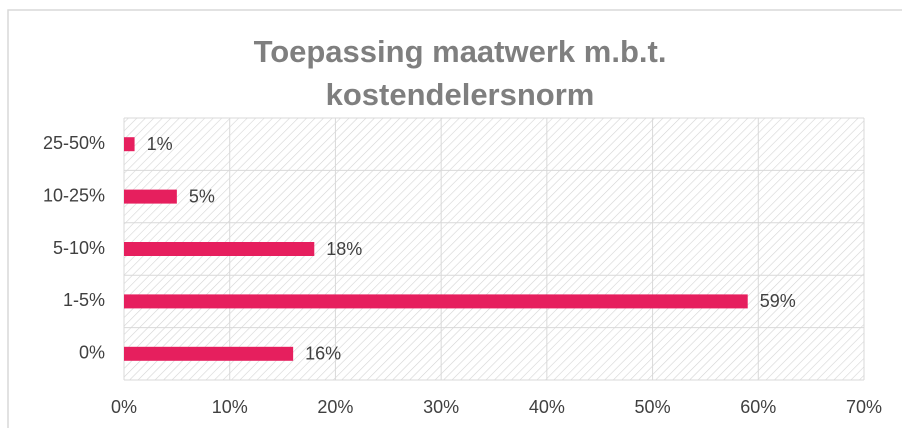  Describe the element at coordinates (864, 407) in the screenshot. I see `x-tick-label: 70%` at that location.